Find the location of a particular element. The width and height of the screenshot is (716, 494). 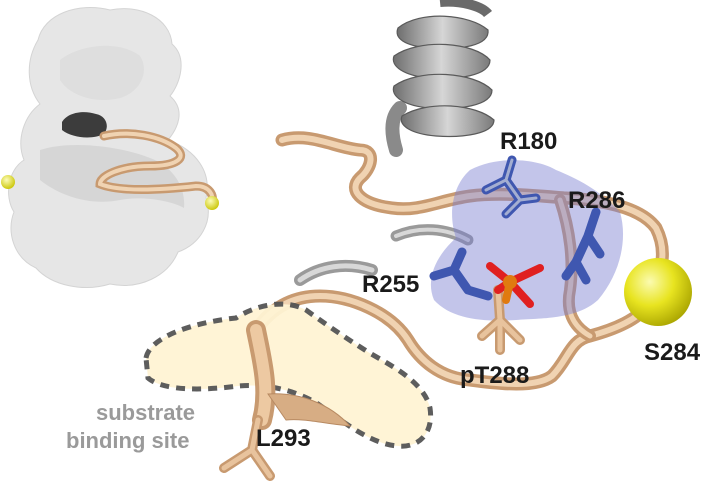

inset-ligand is located at coordinates (84, 125).